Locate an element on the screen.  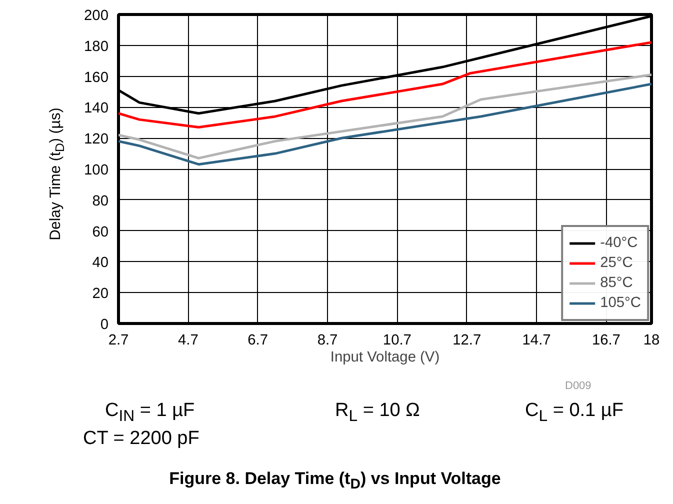
y-tick-label: 0 is located at coordinates (104, 325).